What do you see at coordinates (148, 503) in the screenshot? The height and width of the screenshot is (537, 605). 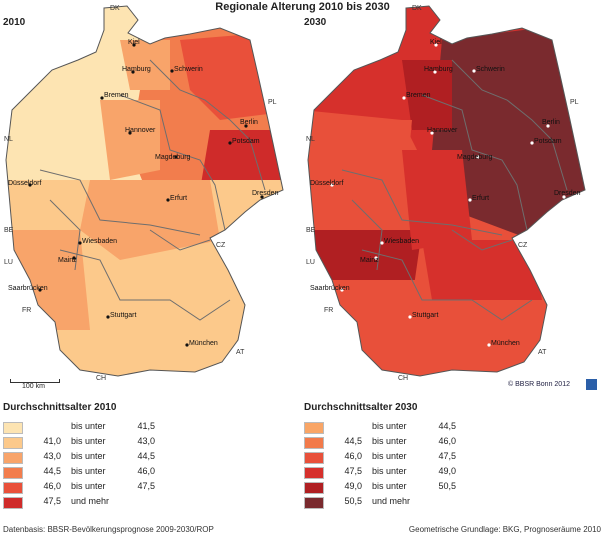 I see `legend-row: 47,5 und mehr` at bounding box center [148, 503].